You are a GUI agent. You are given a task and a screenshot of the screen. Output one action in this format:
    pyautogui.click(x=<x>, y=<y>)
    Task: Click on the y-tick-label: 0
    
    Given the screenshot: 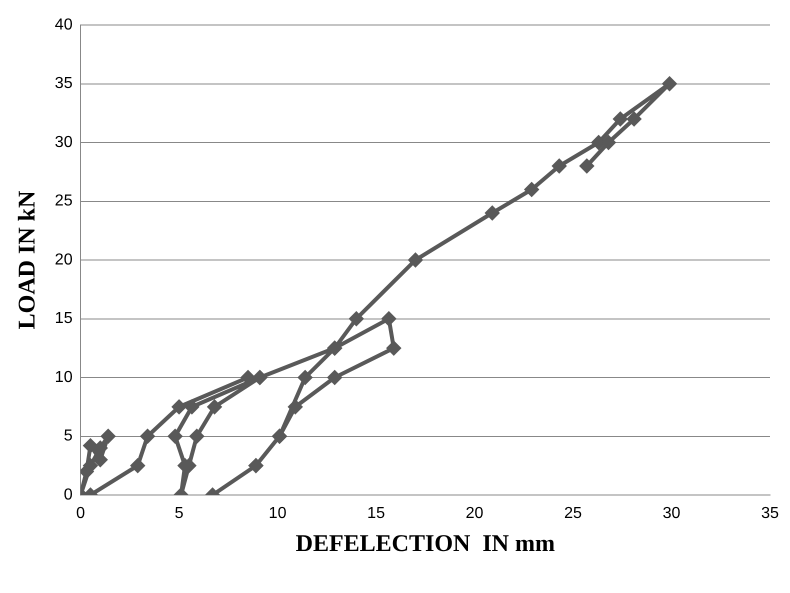 What is the action you would take?
    pyautogui.click(x=68, y=495)
    